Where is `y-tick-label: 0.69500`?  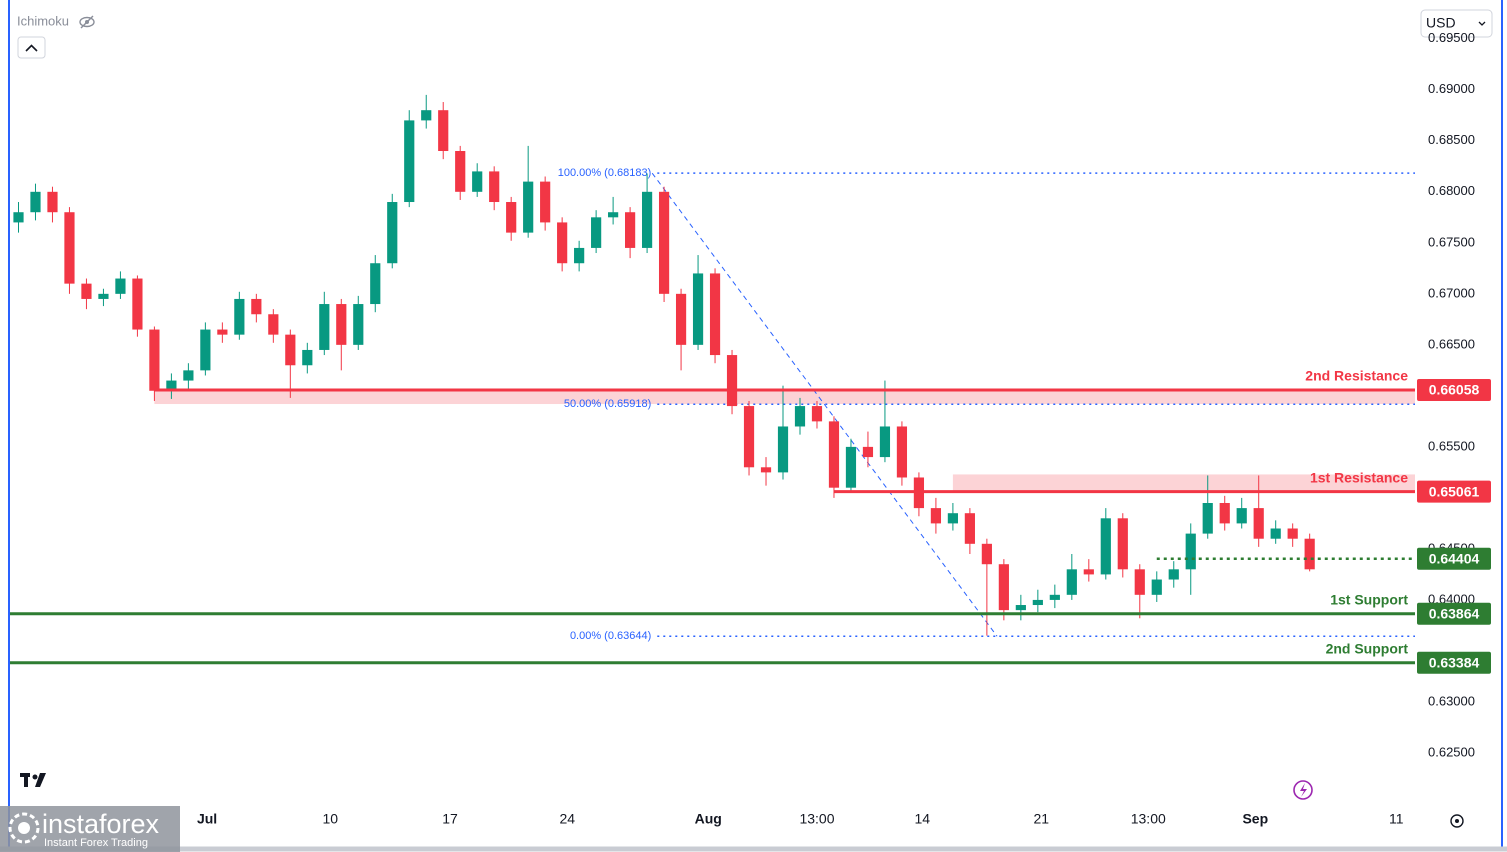 y-tick-label: 0.69500 is located at coordinates (1451, 37).